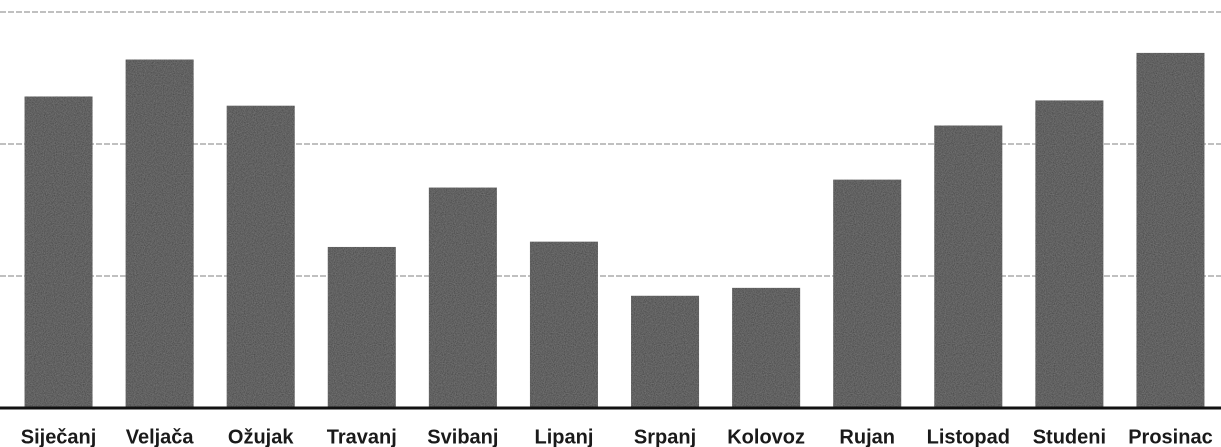 The image size is (1221, 447). Describe the element at coordinates (968, 436) in the screenshot. I see `x-tick-label: Listopad` at that location.